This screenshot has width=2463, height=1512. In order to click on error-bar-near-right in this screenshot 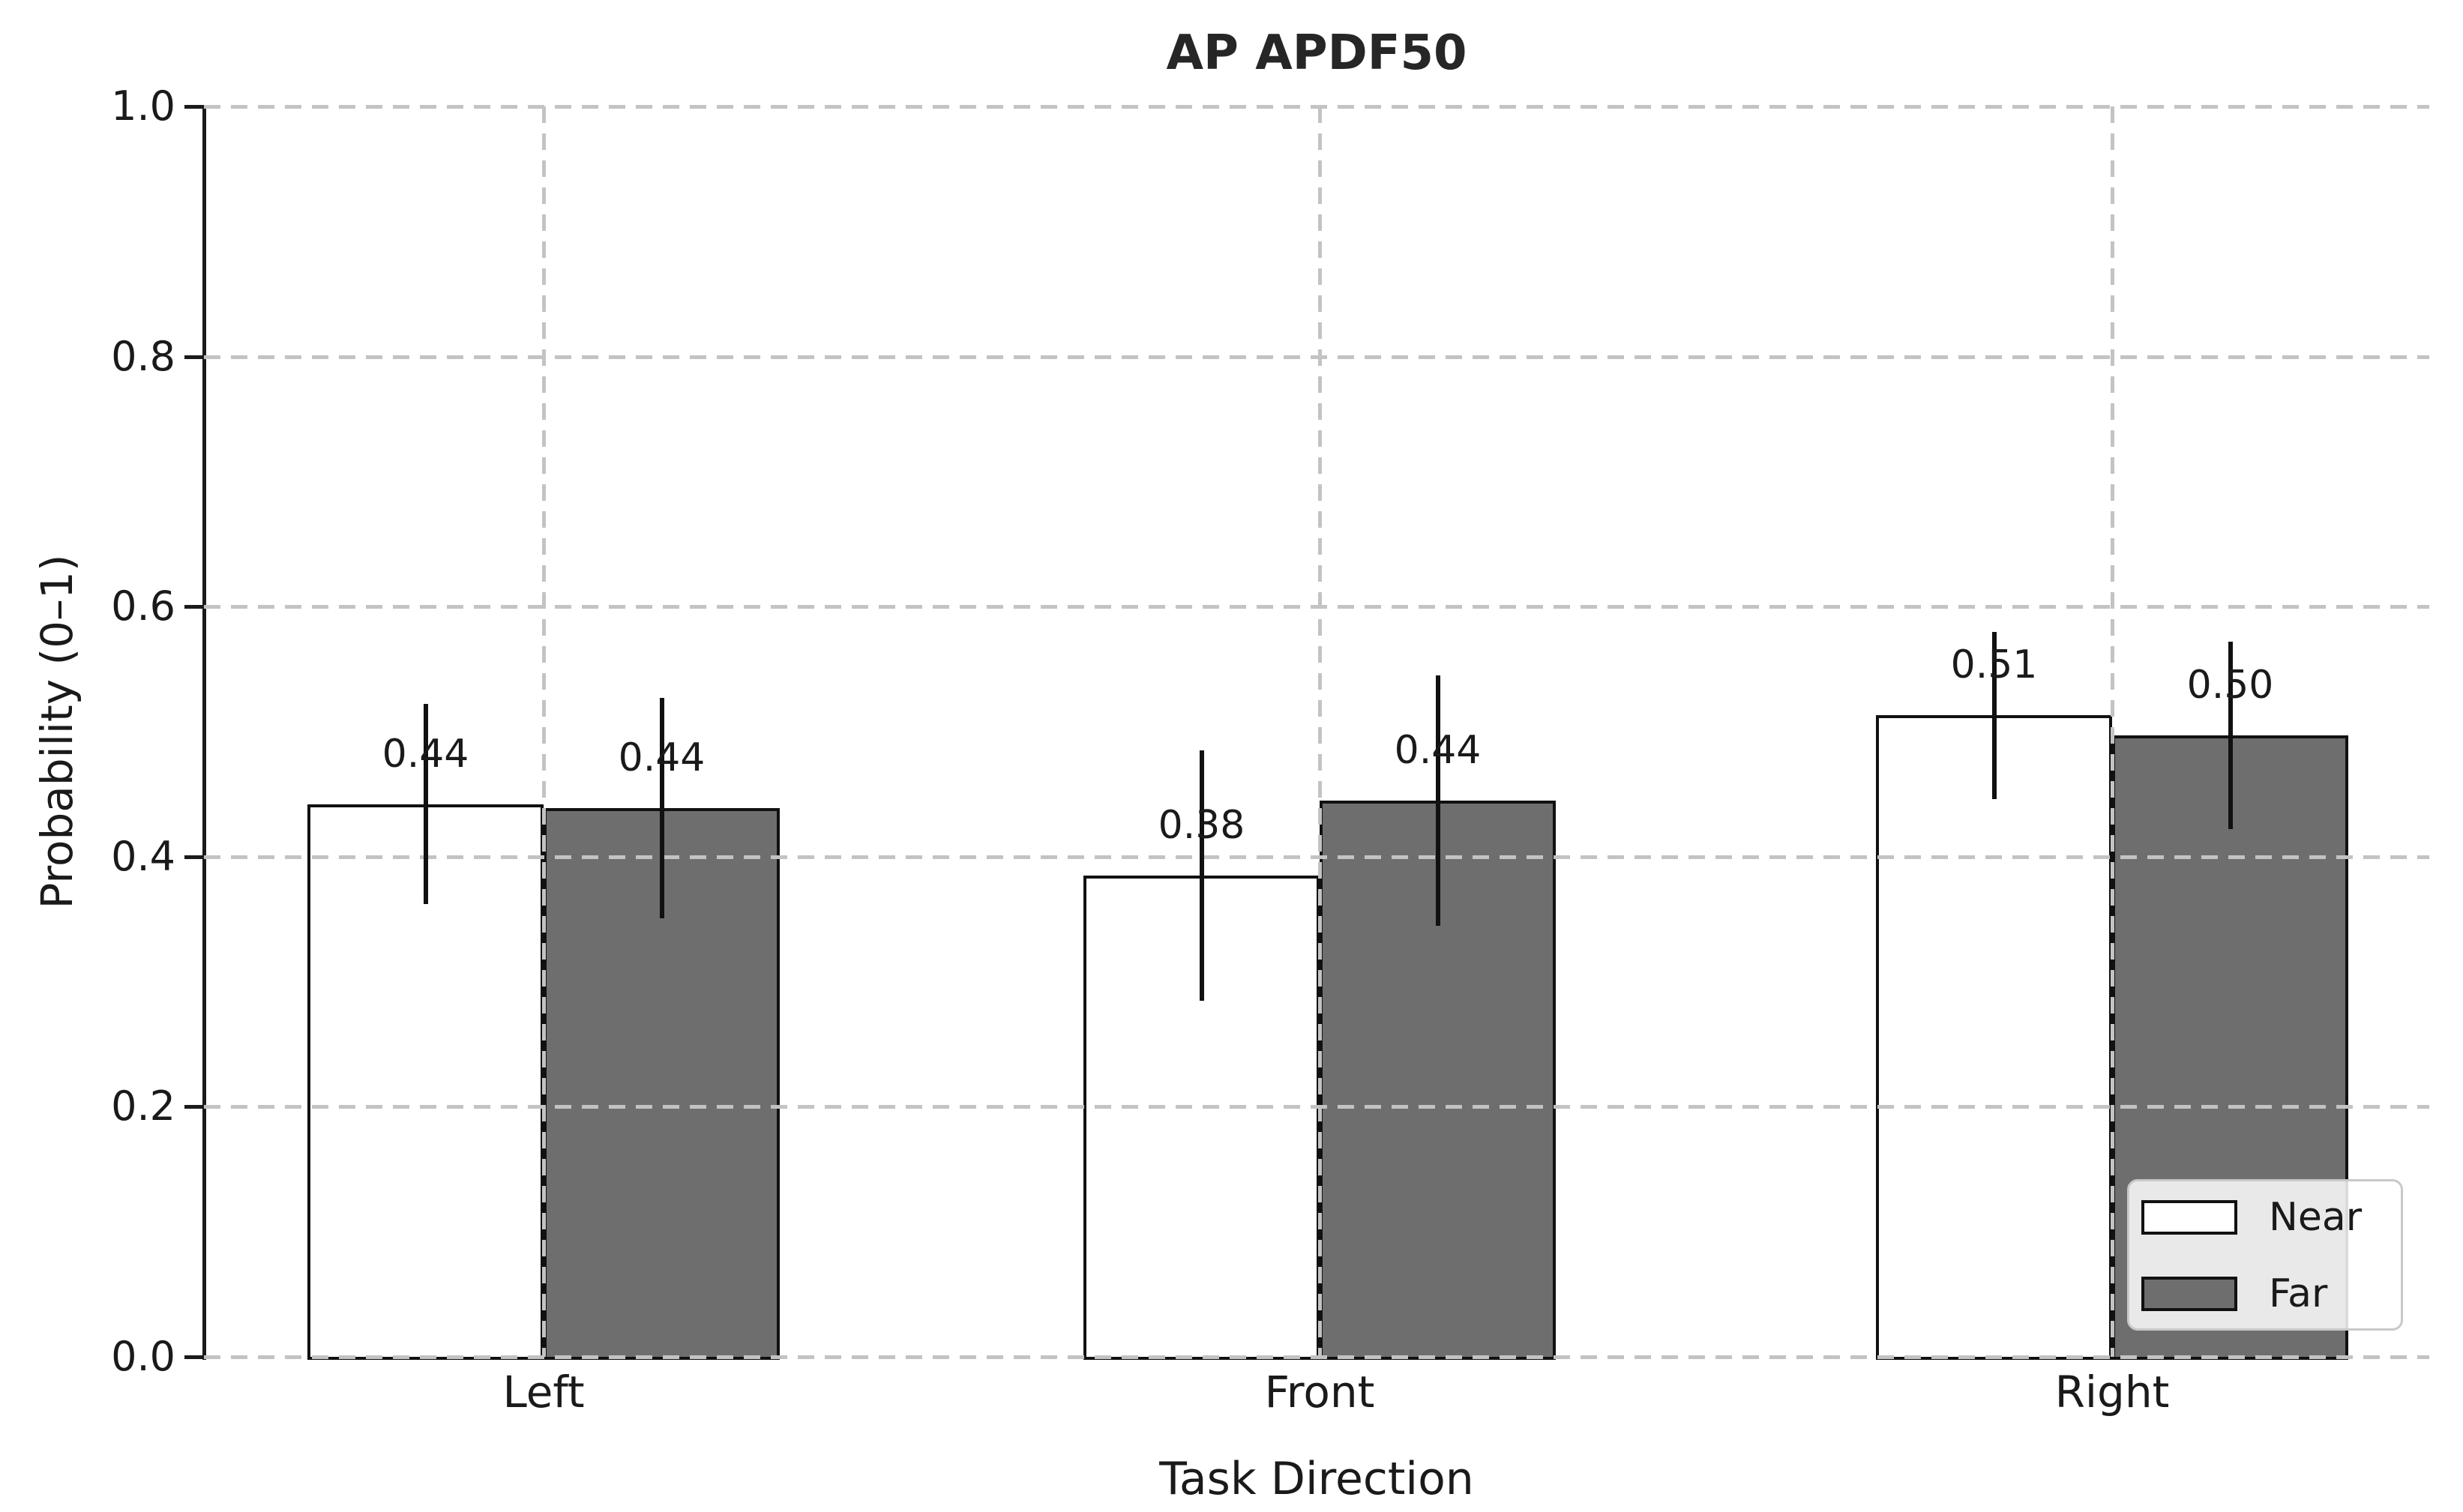, I will do `click(1994, 715)`.